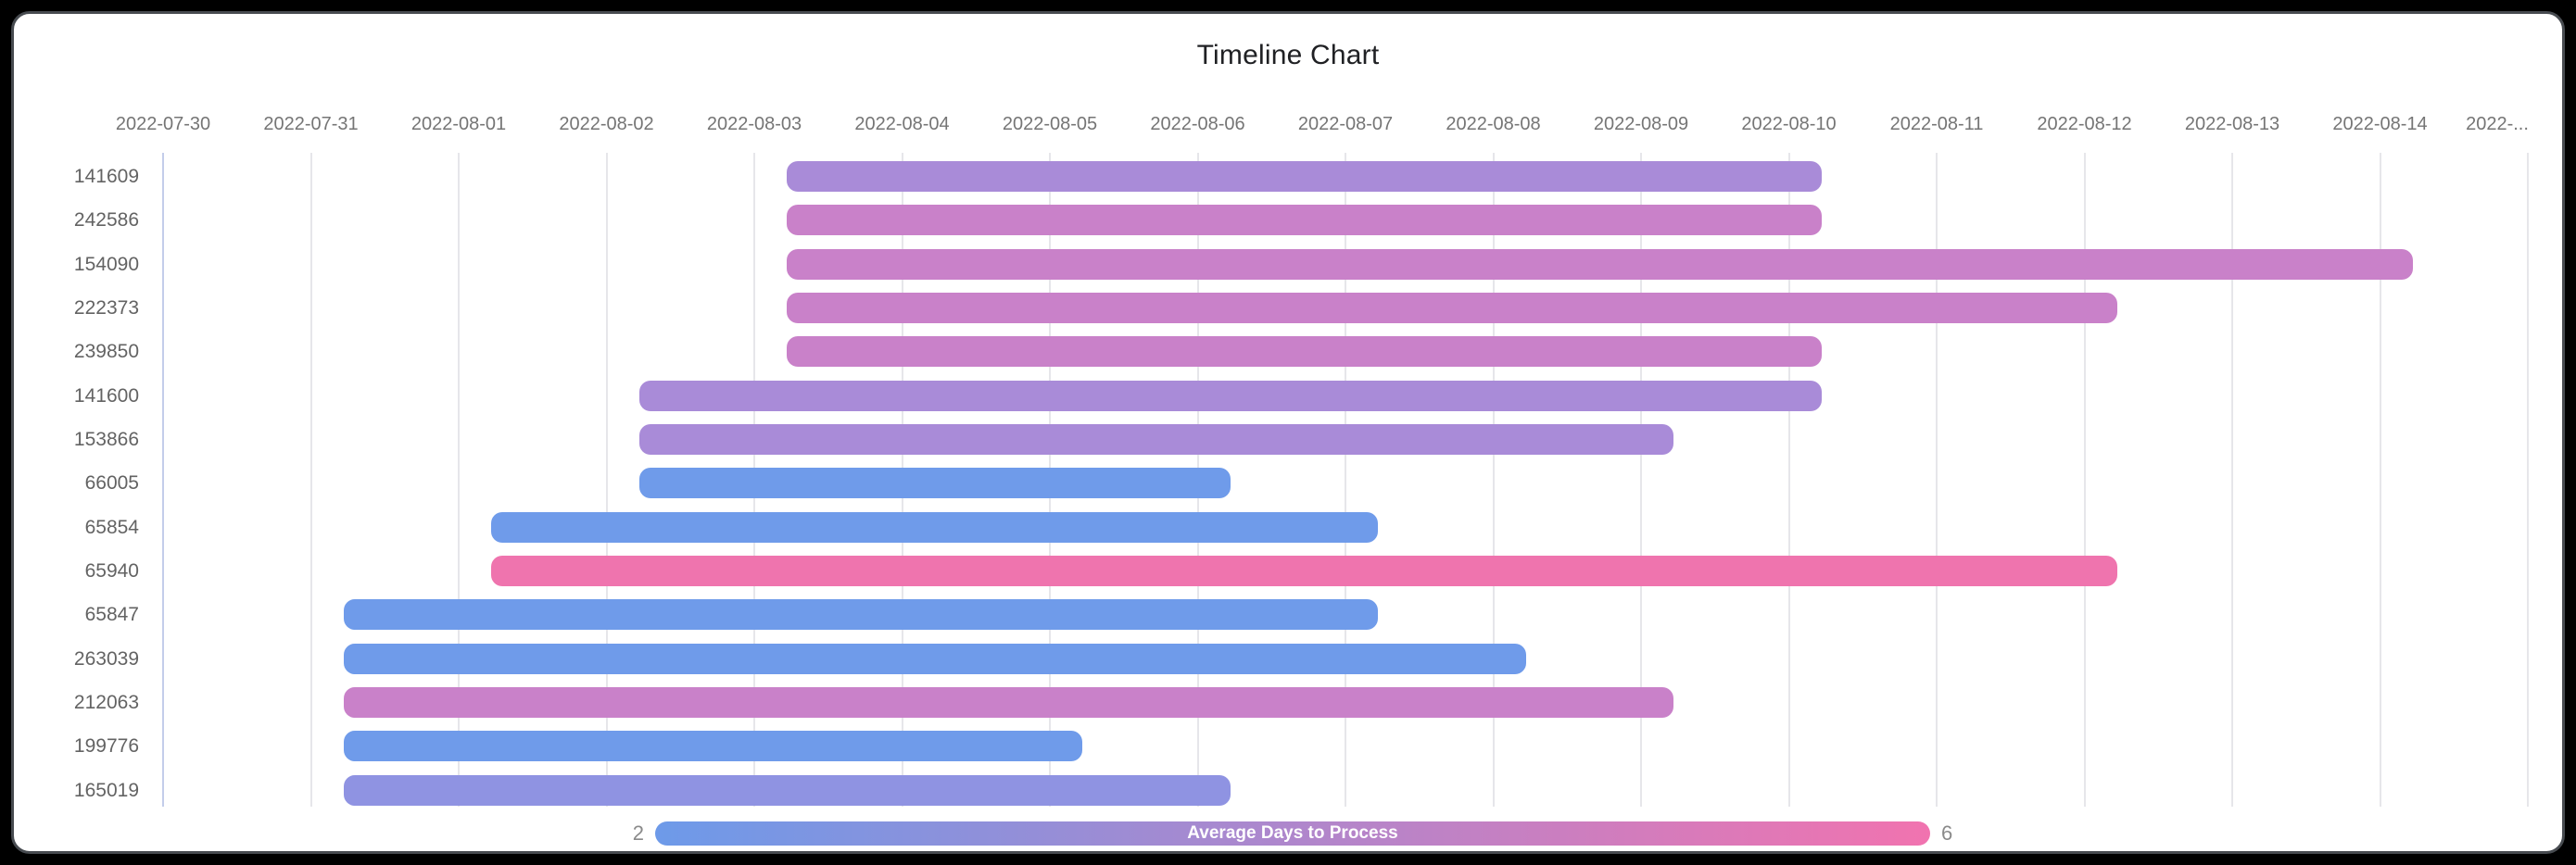 The width and height of the screenshot is (2576, 865). Describe the element at coordinates (106, 307) in the screenshot. I see `y-axis-label: 222373` at that location.